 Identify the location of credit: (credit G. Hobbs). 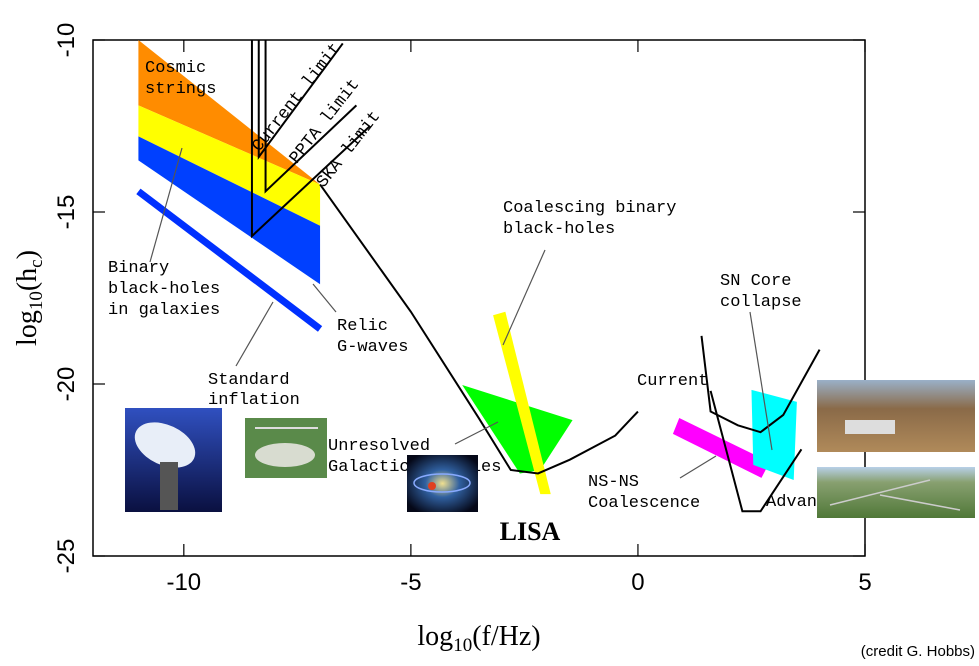
(918, 651).